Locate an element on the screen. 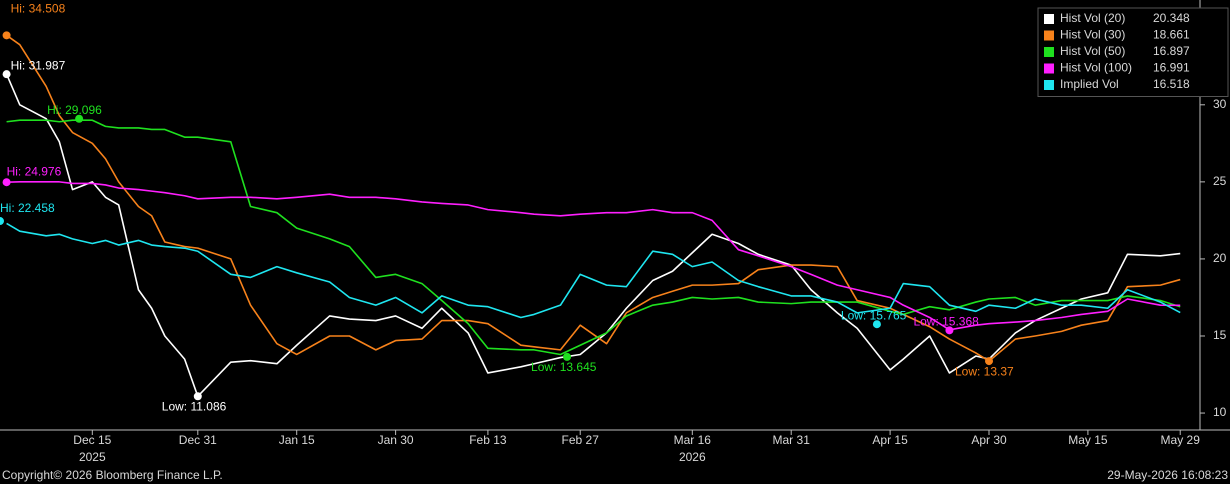 The width and height of the screenshot is (1230, 484). x-tick-label: May 29 is located at coordinates (1181, 440).